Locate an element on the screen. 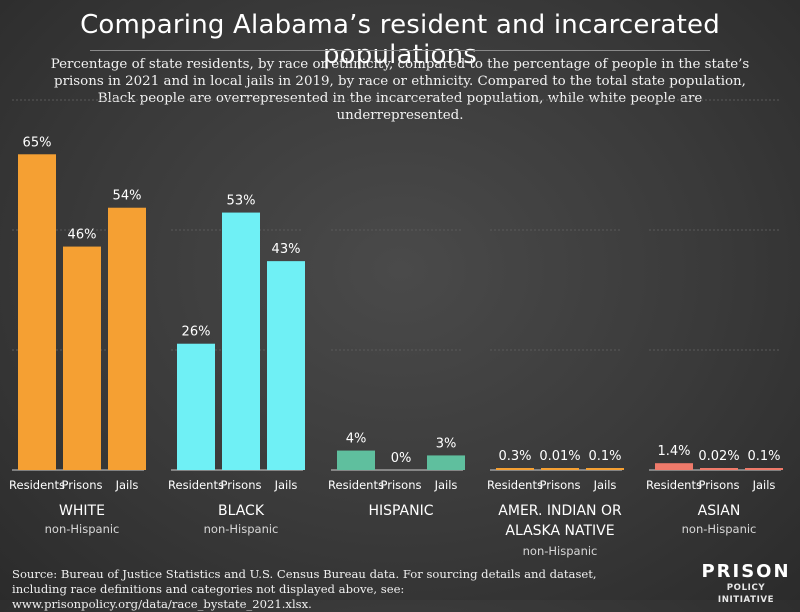  data-label: 65% is located at coordinates (37, 142).